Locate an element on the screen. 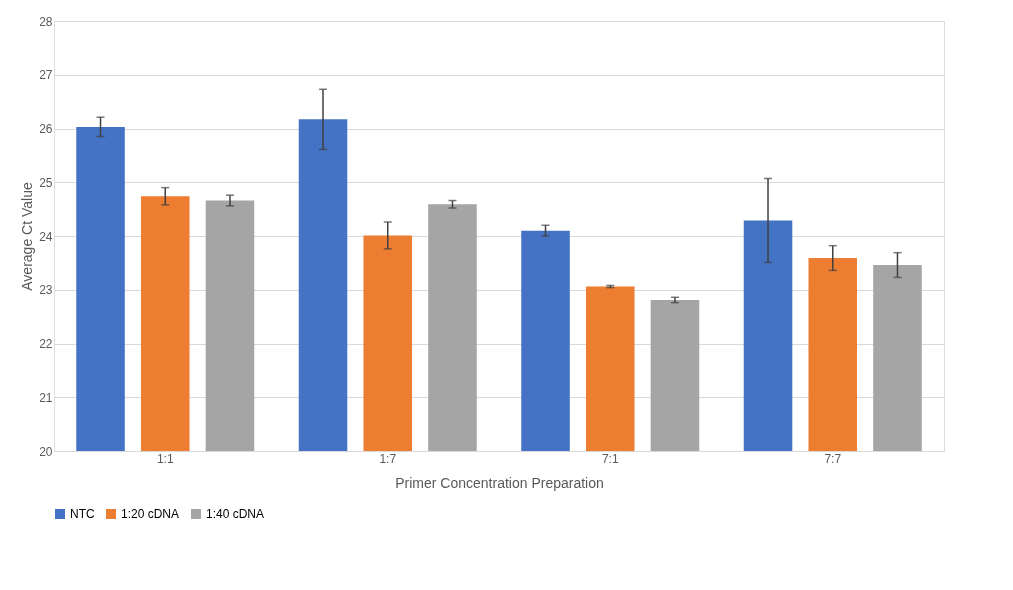 This screenshot has height=590, width=1013. y-tick-label: 20 is located at coordinates (46, 451).